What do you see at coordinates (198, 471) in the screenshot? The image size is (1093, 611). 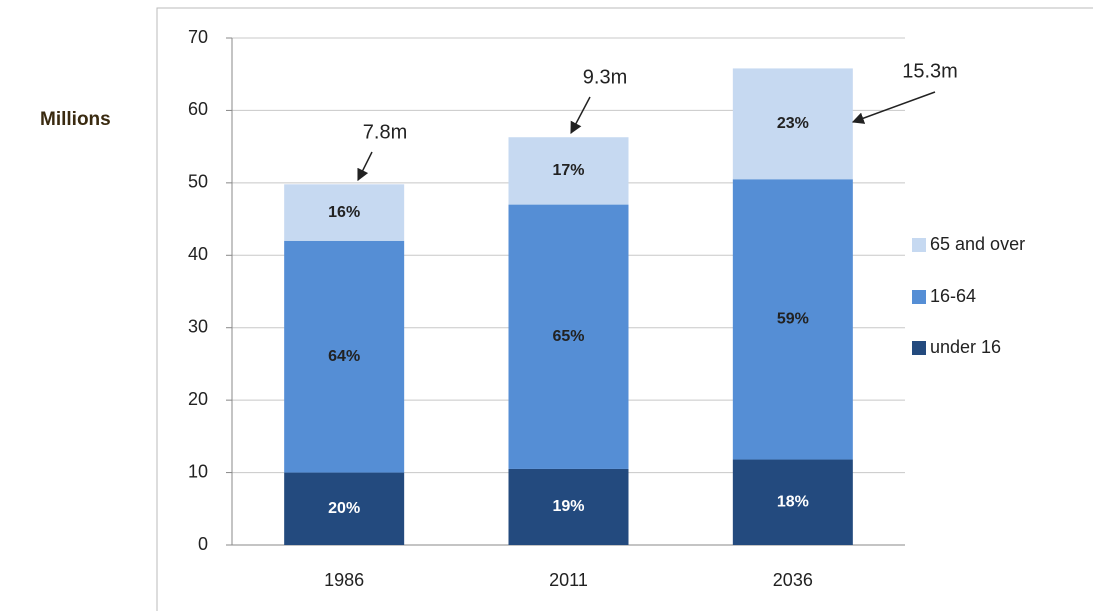 I see `y-tick-label: 10` at bounding box center [198, 471].